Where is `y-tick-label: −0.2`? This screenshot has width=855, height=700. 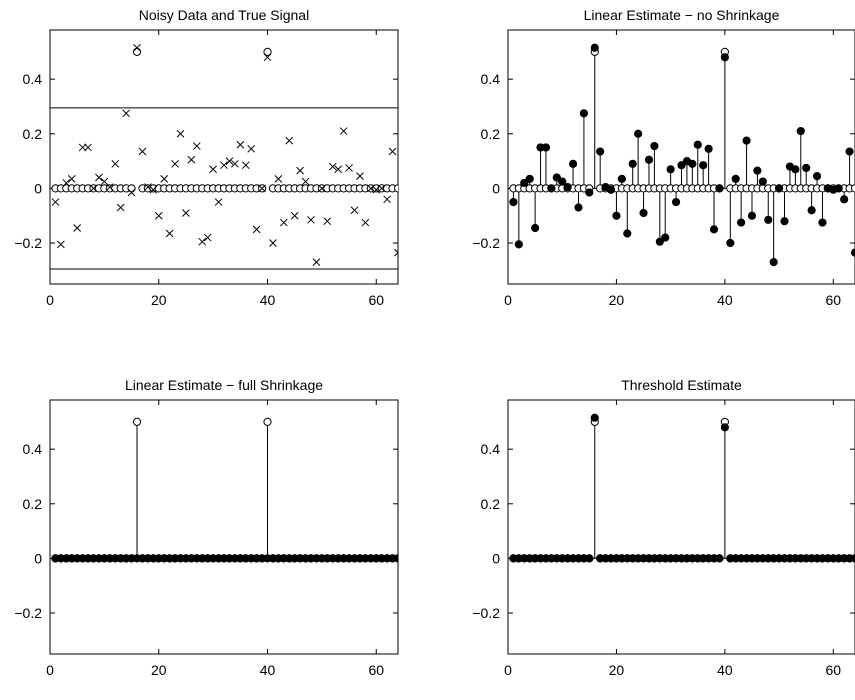 y-tick-label: −0.2 is located at coordinates (486, 613).